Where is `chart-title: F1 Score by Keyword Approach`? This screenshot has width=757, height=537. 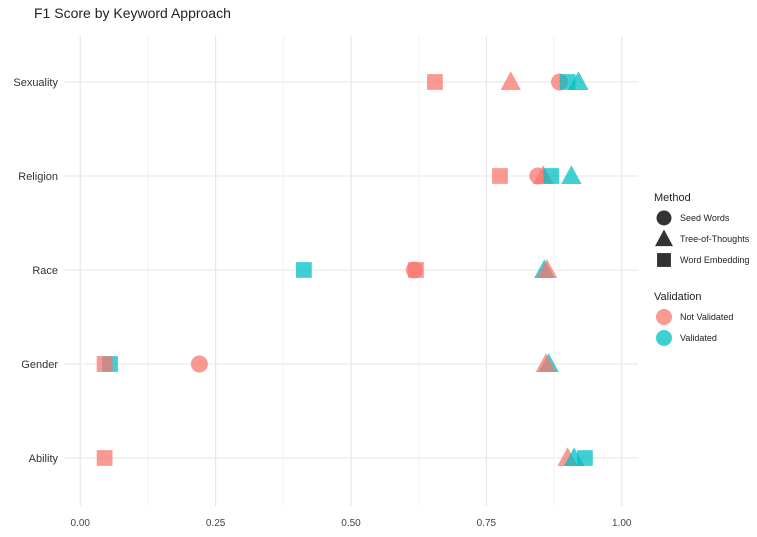 chart-title: F1 Score by Keyword Approach is located at coordinates (132, 13).